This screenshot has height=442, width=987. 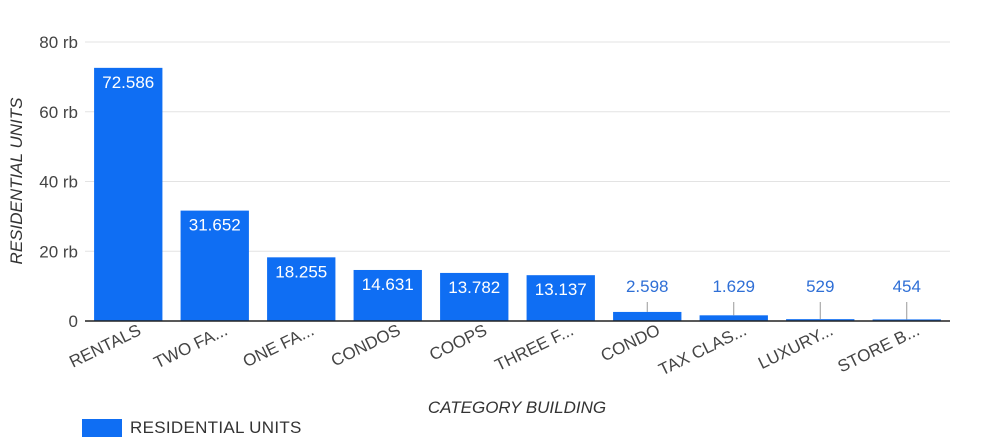 What do you see at coordinates (647, 286) in the screenshot?
I see `data-label: 2.598` at bounding box center [647, 286].